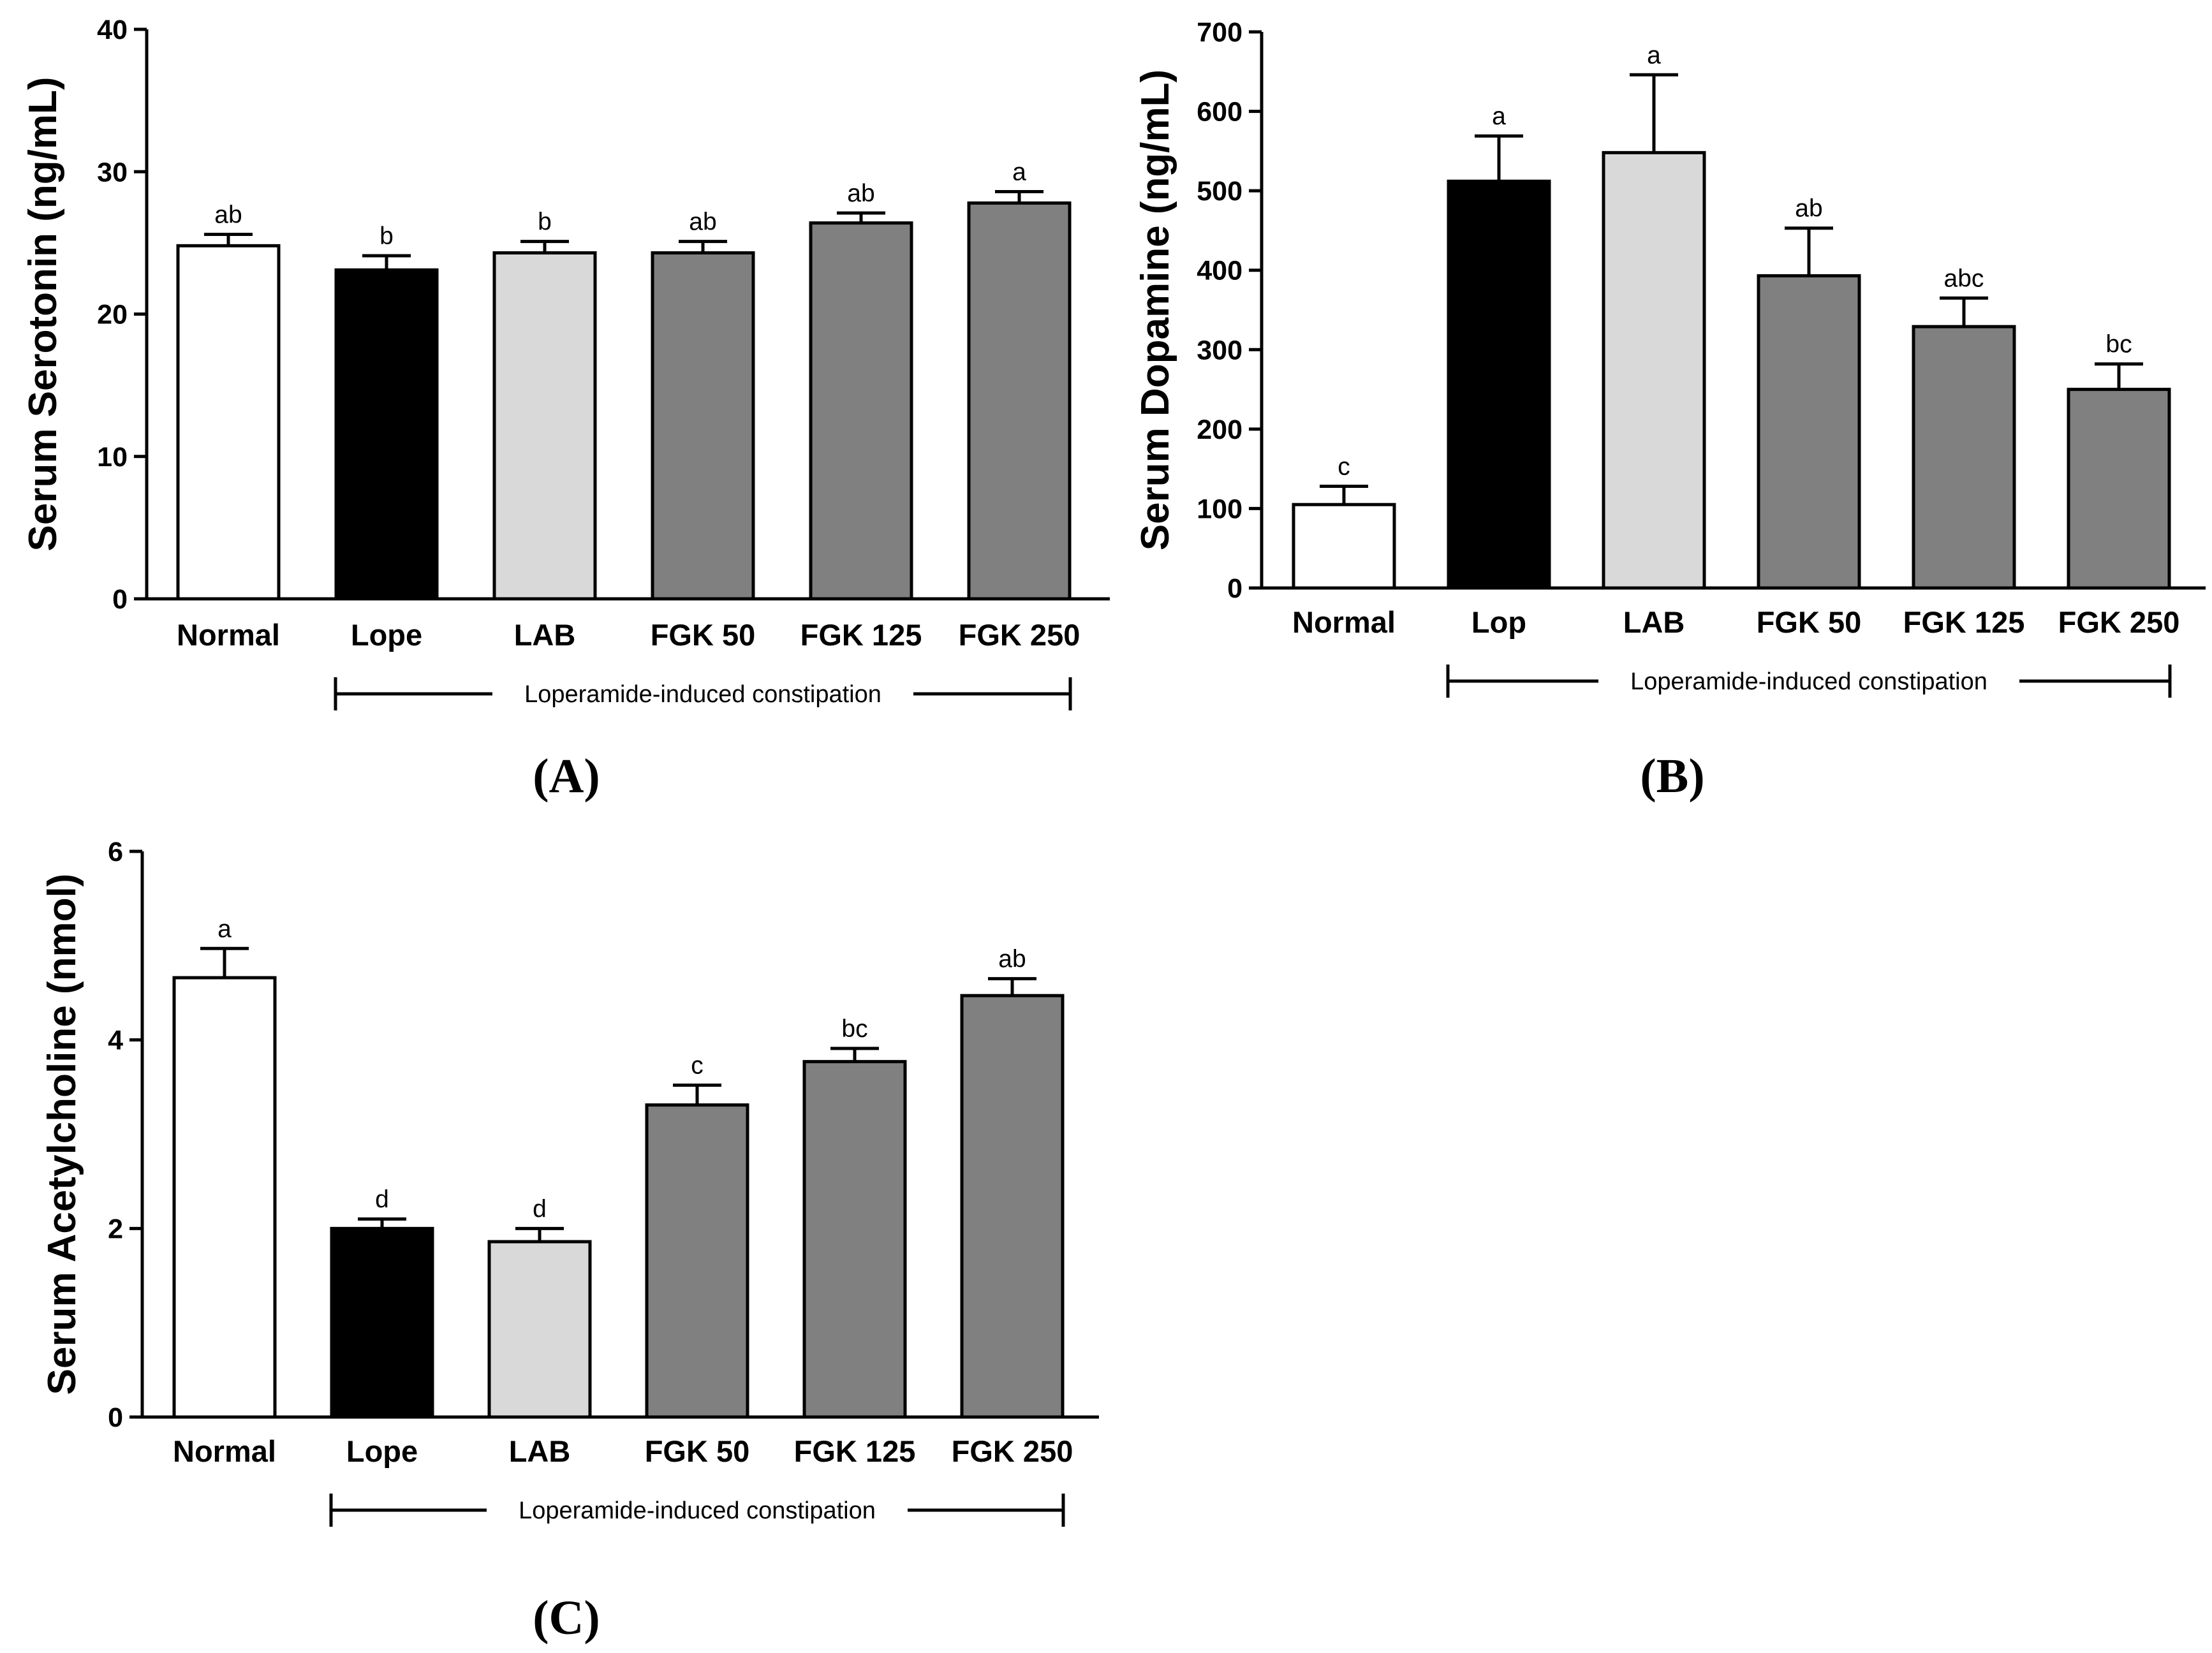 Image resolution: width=2212 pixels, height=1653 pixels. I want to click on y-axis-title: Serum Acetylcholine (nmol), so click(62, 1134).